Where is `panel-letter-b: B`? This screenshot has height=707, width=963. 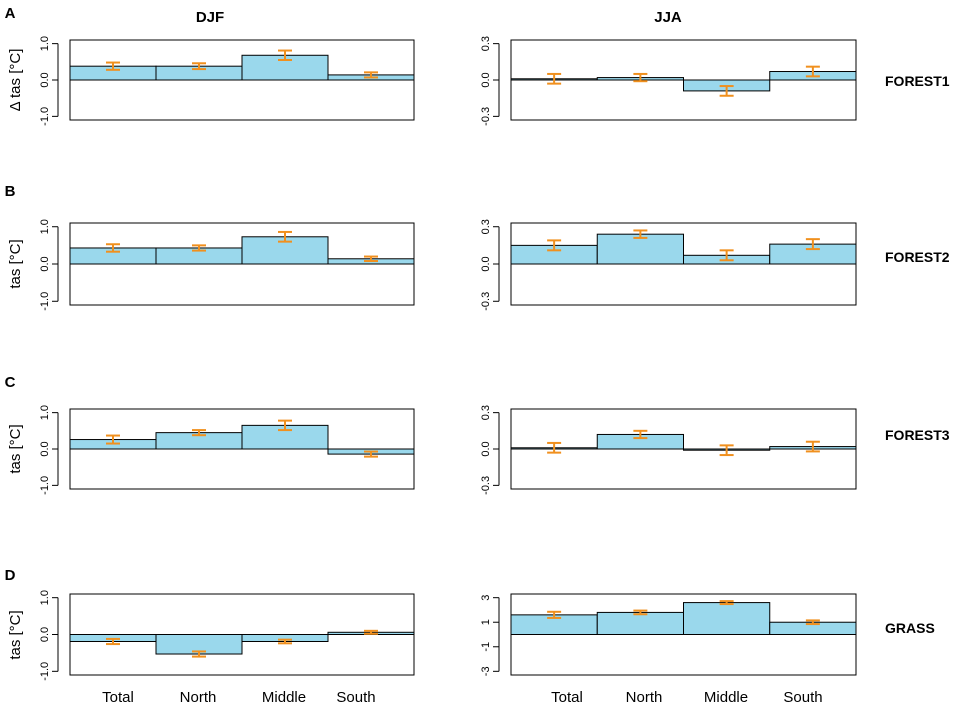
panel-letter-b: B is located at coordinates (10, 191).